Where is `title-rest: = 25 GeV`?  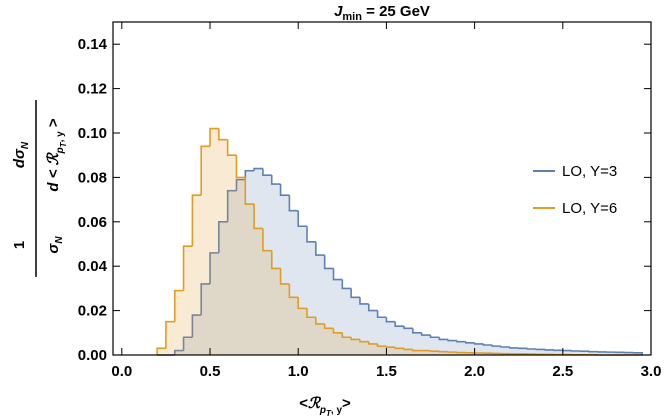 title-rest: = 25 GeV is located at coordinates (396, 11).